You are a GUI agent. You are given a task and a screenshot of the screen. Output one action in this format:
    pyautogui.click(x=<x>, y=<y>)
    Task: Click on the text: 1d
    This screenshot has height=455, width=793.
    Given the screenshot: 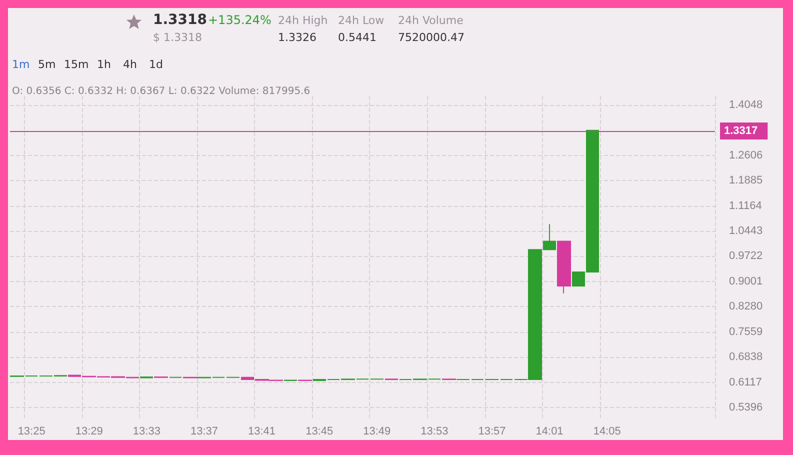 What is the action you would take?
    pyautogui.click(x=156, y=64)
    